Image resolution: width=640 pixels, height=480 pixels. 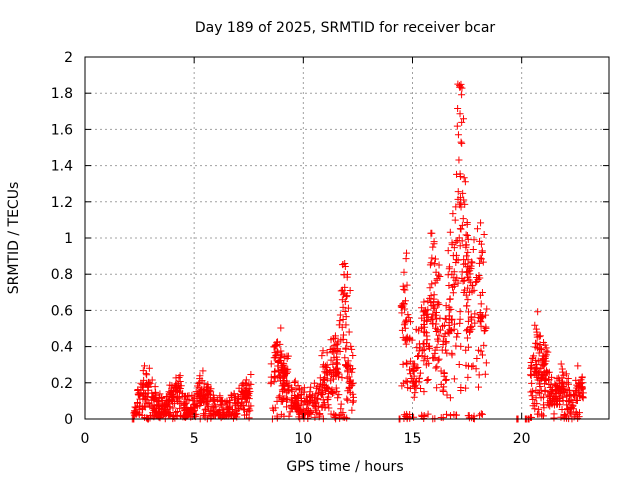 I want to click on y-tick-label: 2, so click(x=68, y=58).